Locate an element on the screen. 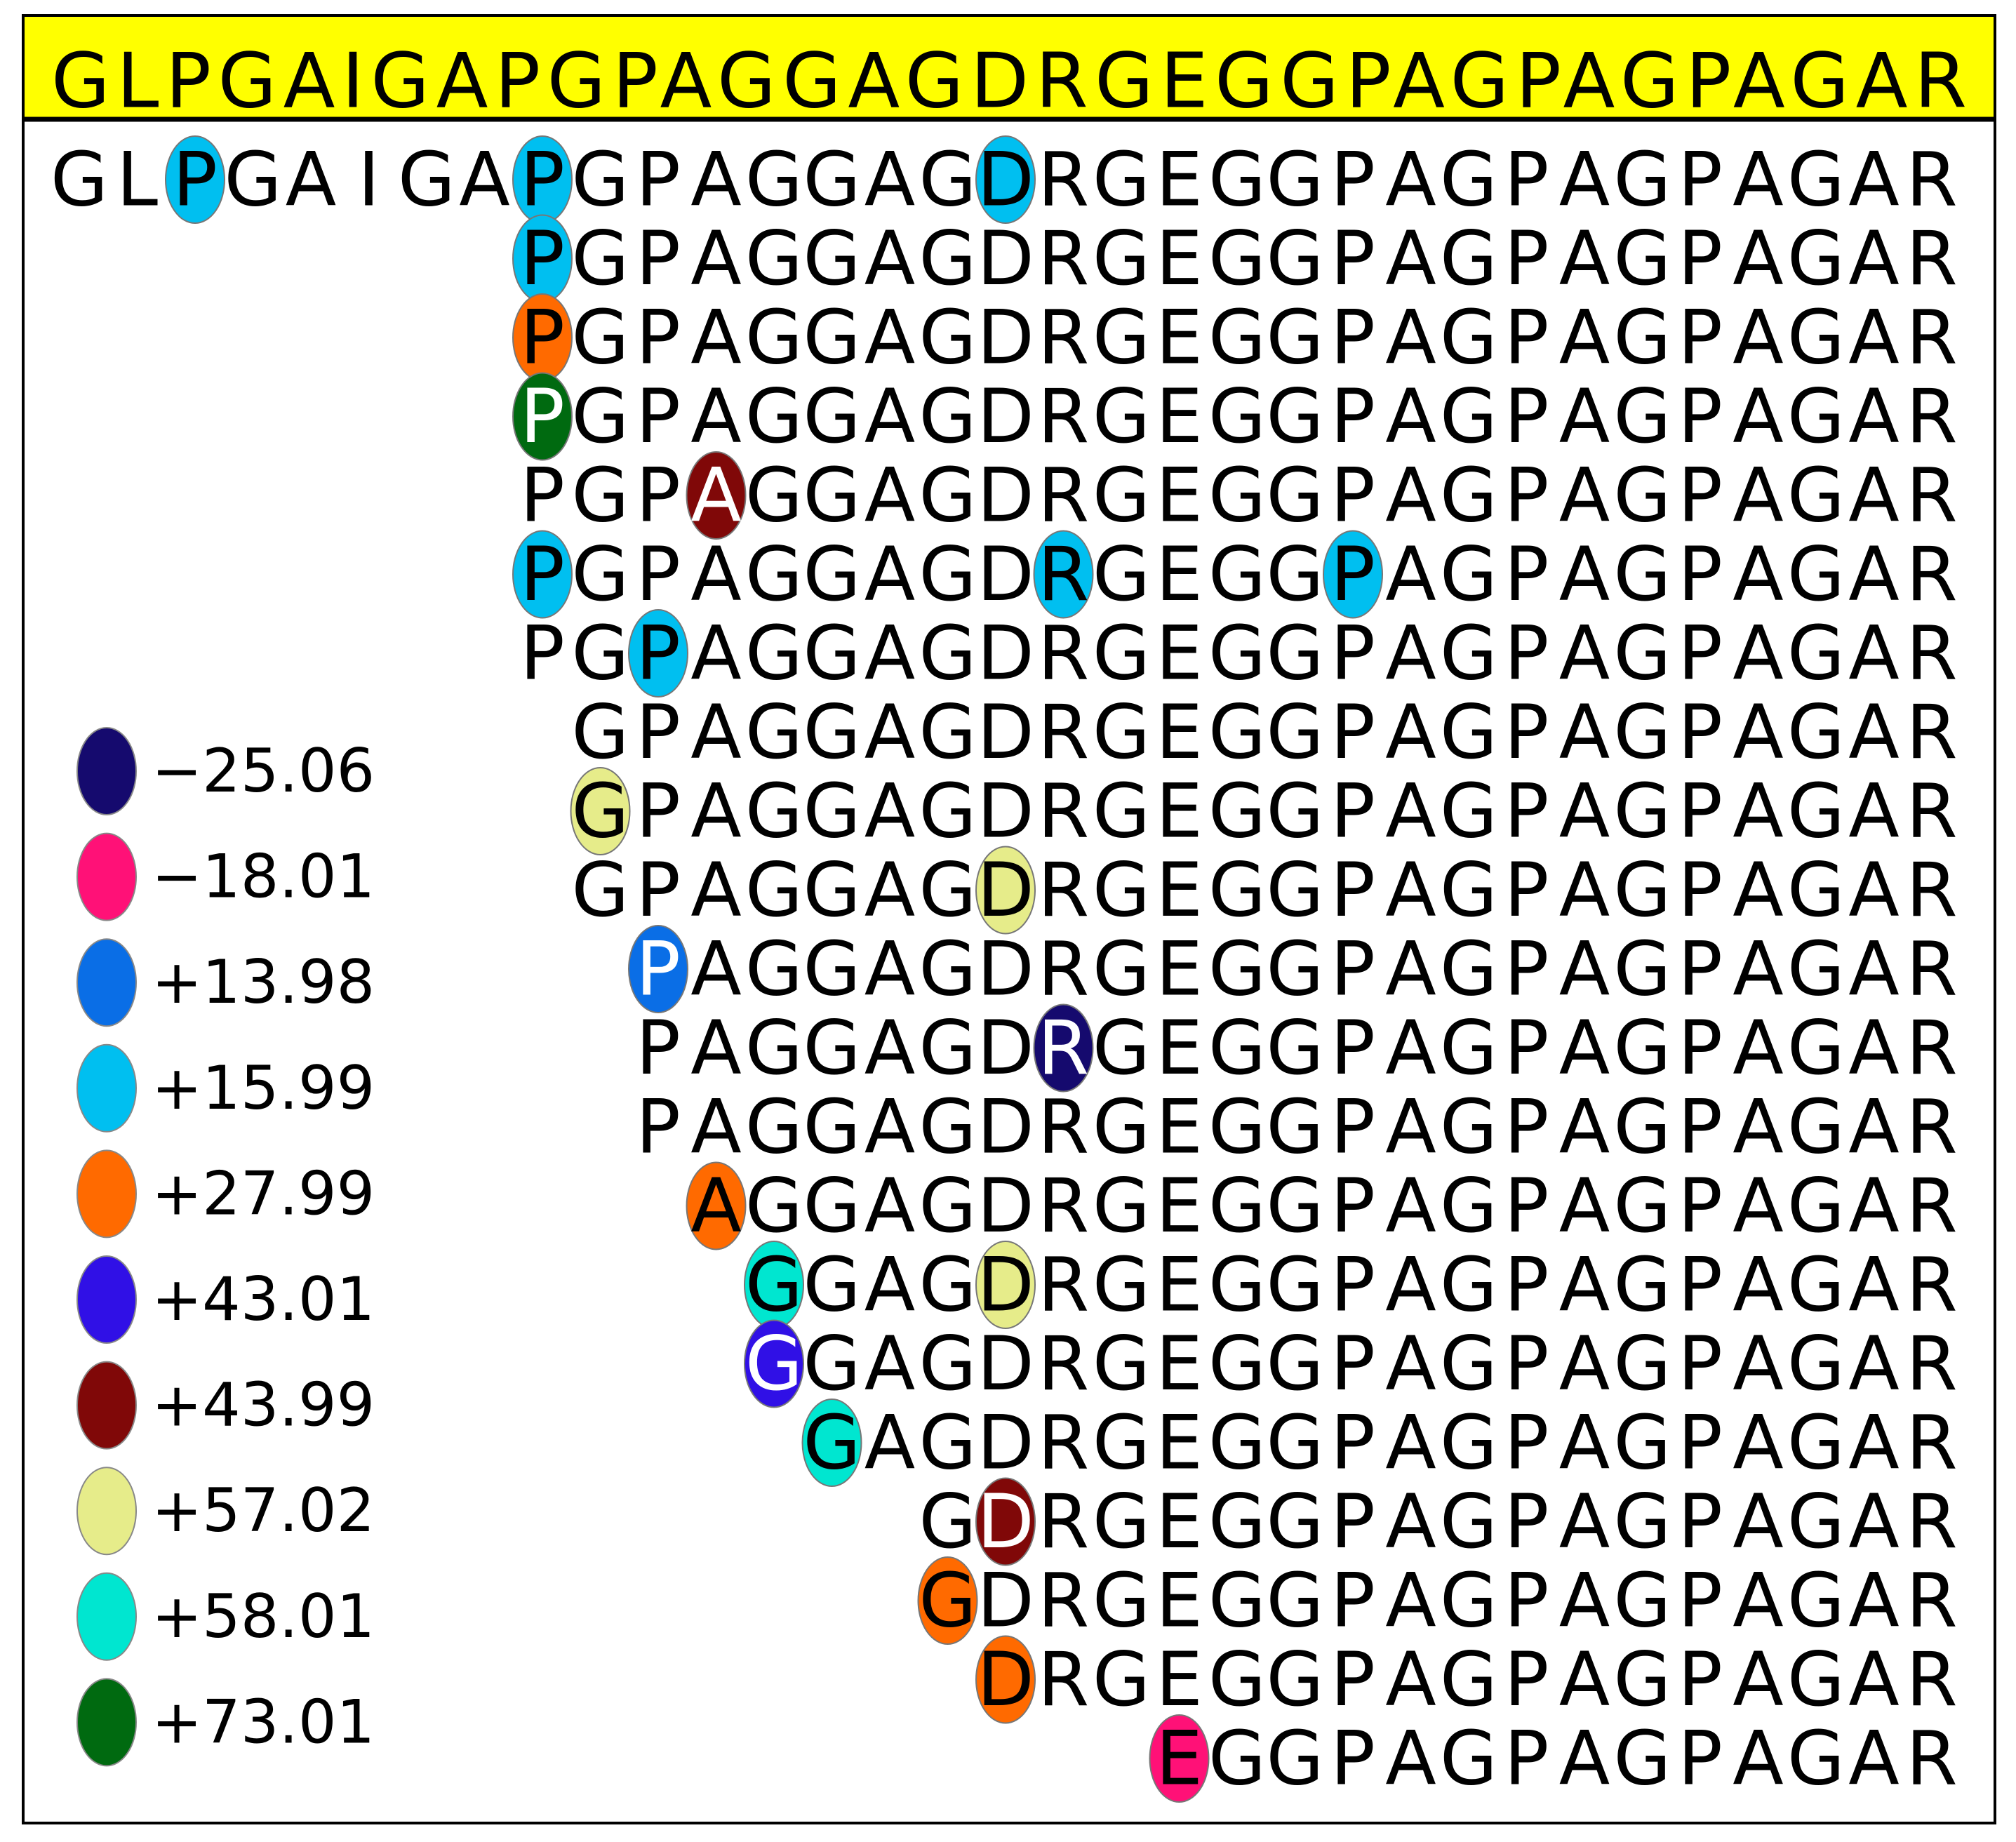 The width and height of the screenshot is (2016, 1842). header-band is located at coordinates (1009, 68).